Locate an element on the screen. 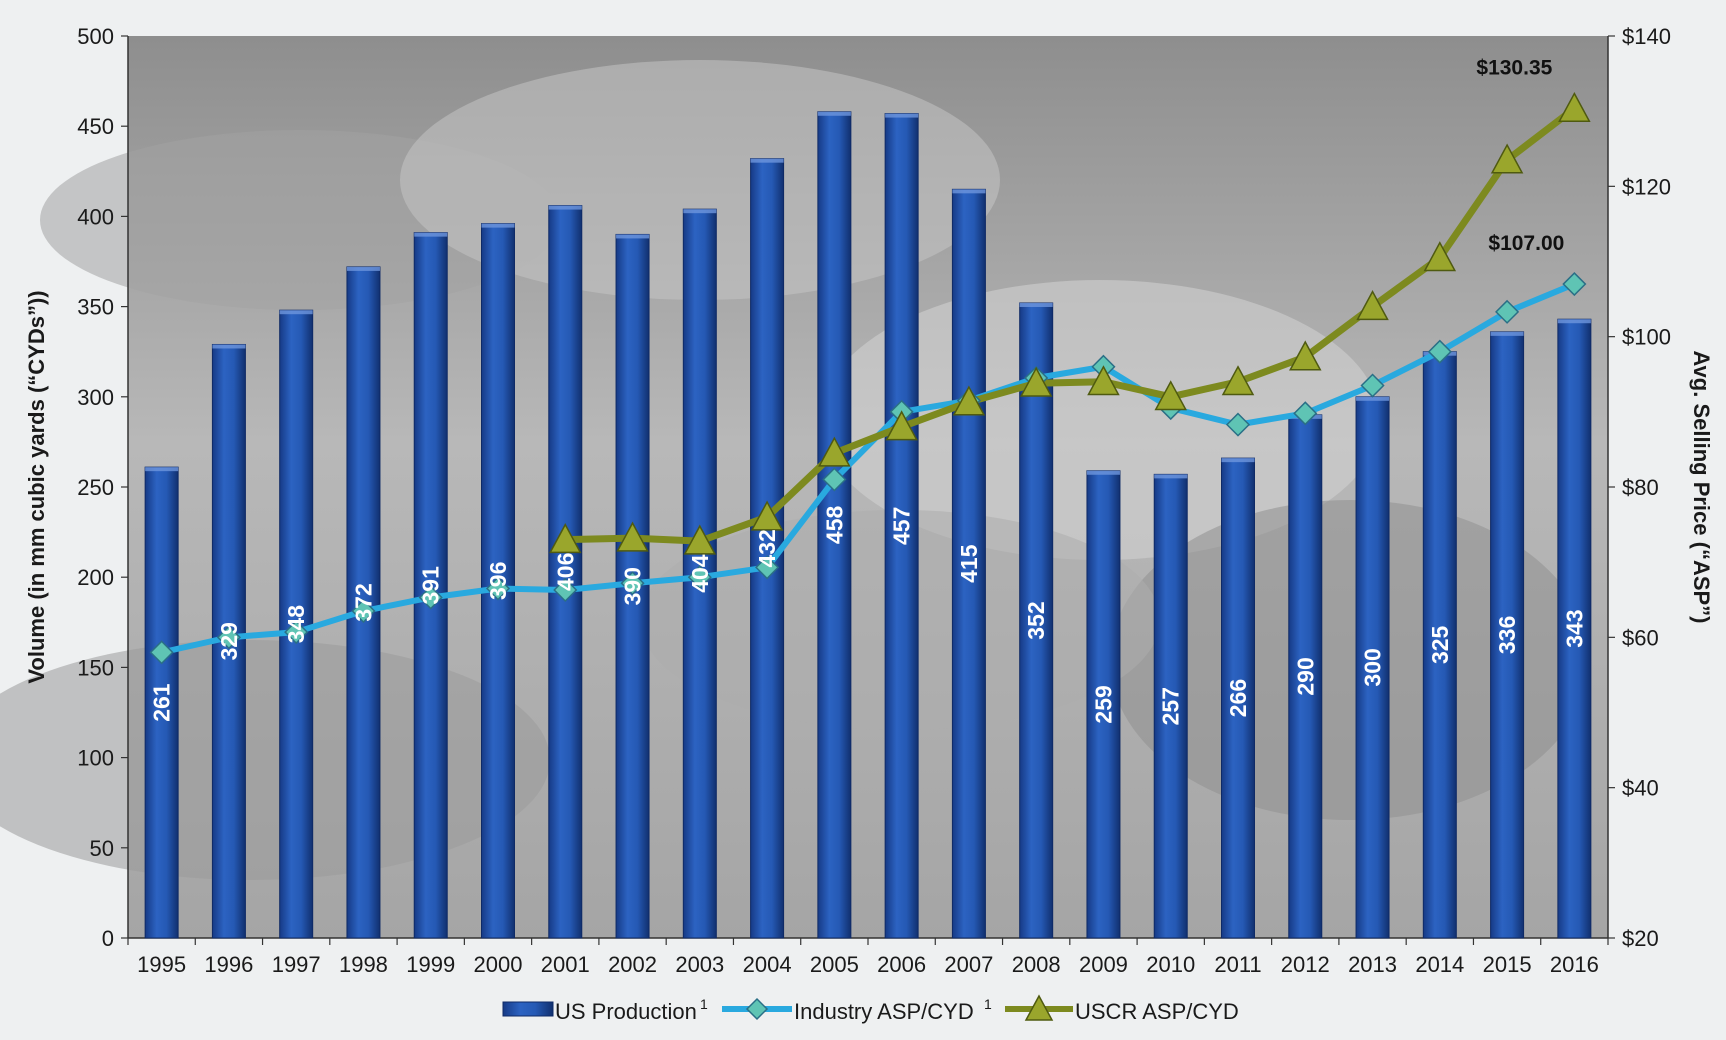 Image resolution: width=1726 pixels, height=1040 pixels. industry-marker-2016 is located at coordinates (1574, 284).